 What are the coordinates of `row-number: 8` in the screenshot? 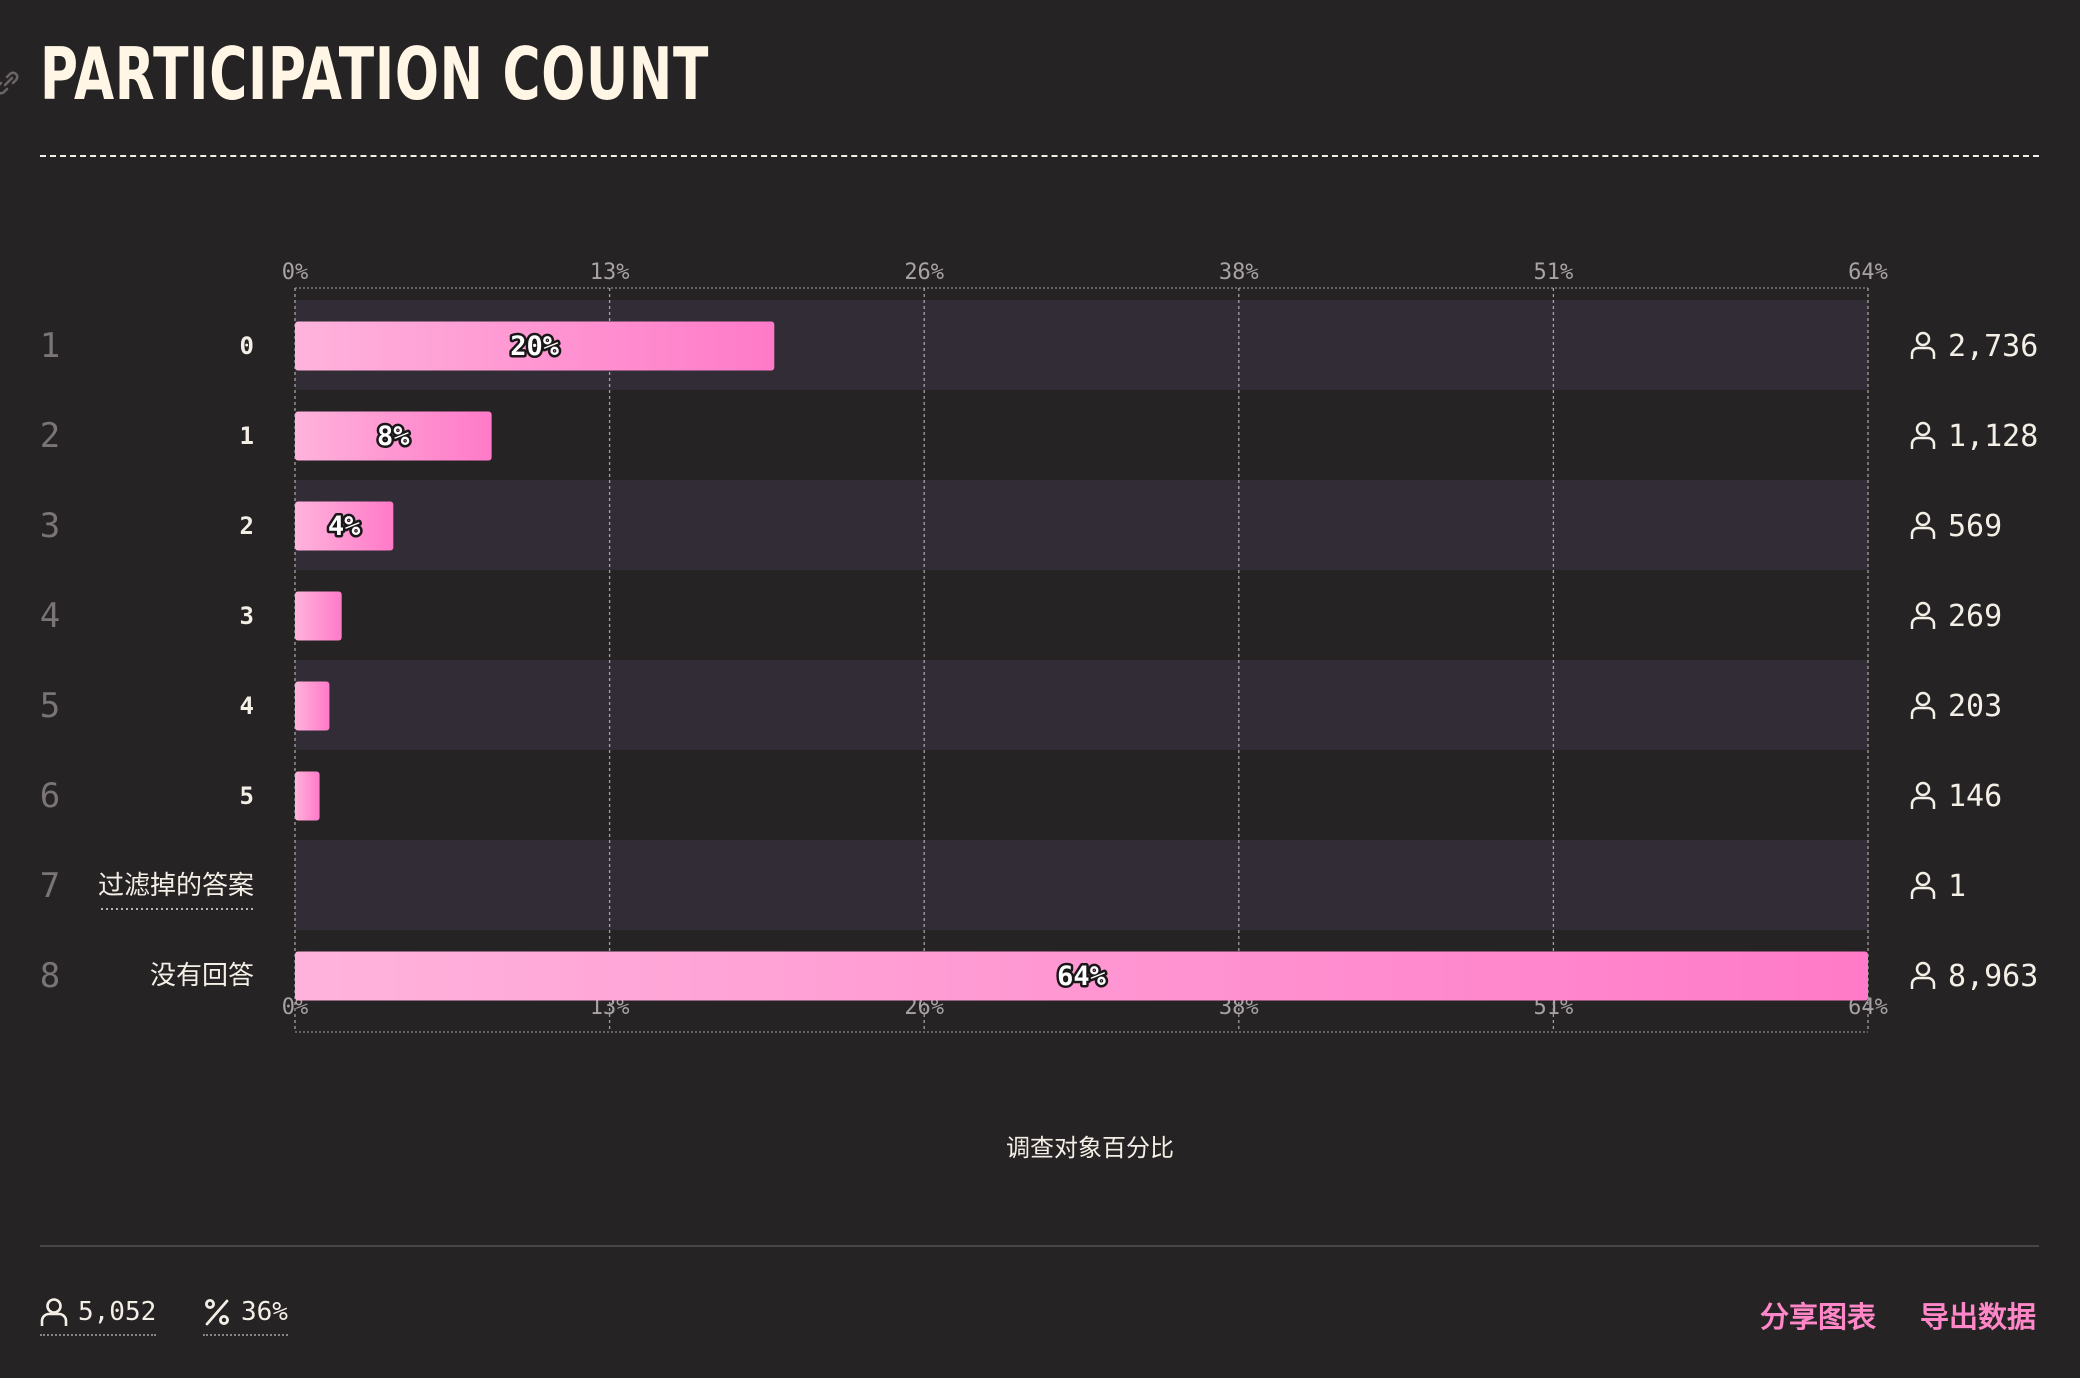 It's located at (50, 976).